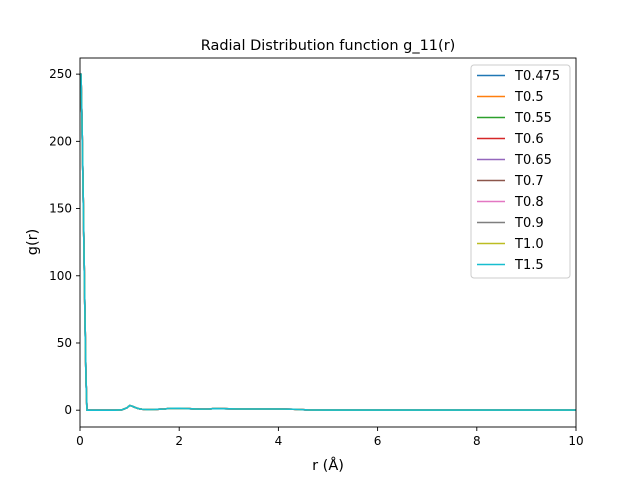  Describe the element at coordinates (529, 223) in the screenshot. I see `legend-label: T0.9` at that location.